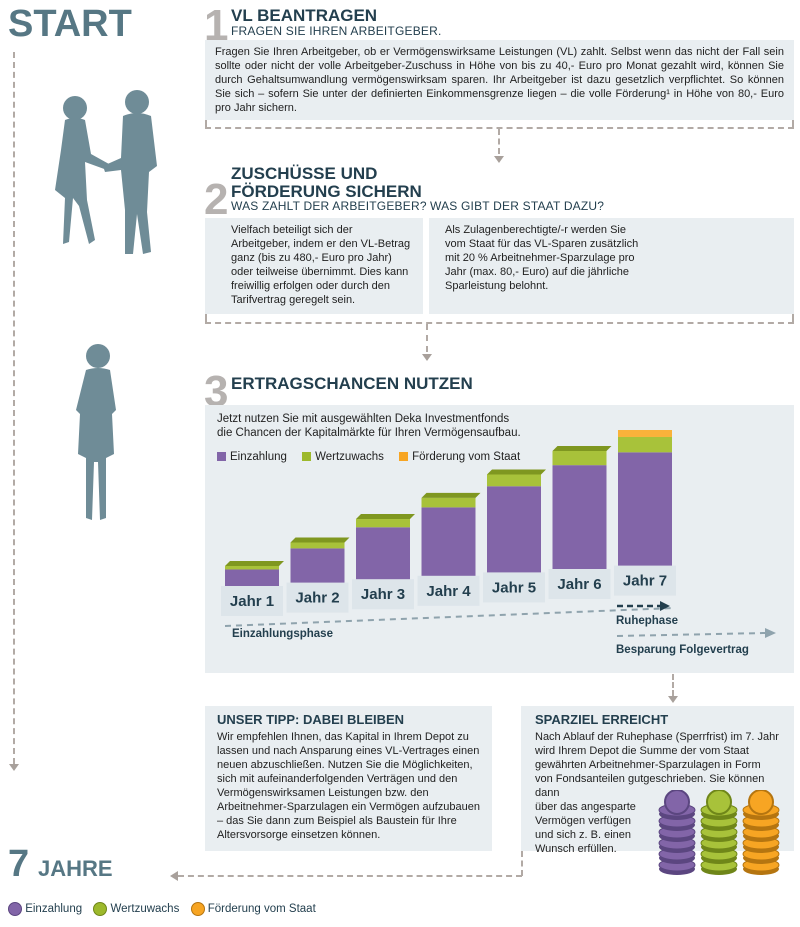  Describe the element at coordinates (311, 719) in the screenshot. I see `tipp-title: UNSER TIPP: DABEI BLEIBEN` at that location.